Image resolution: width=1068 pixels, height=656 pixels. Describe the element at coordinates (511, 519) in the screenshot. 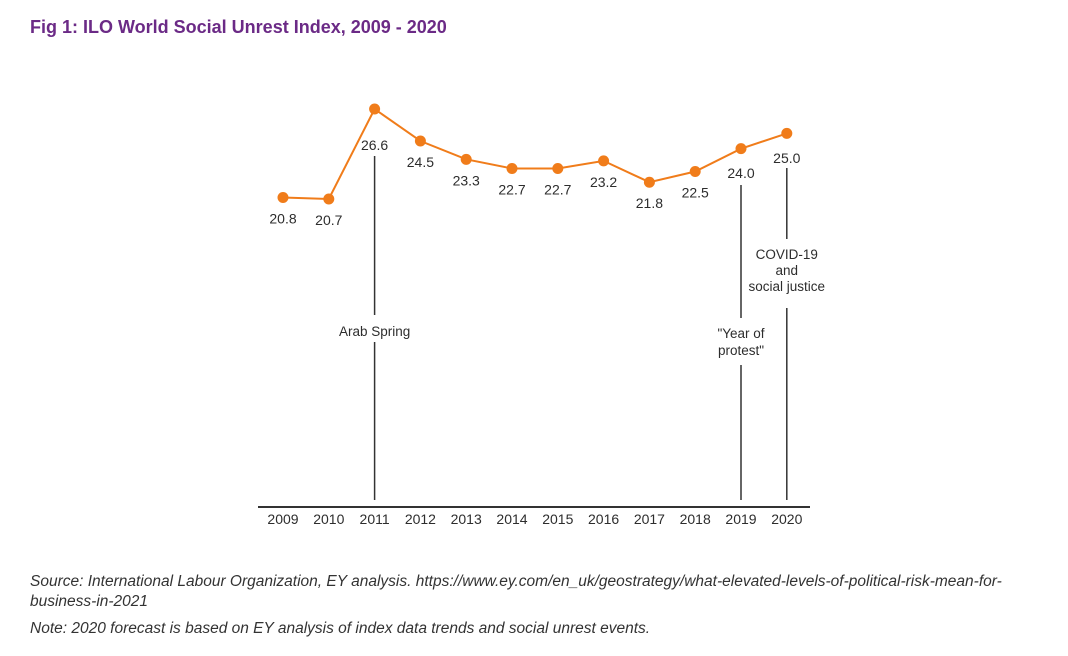

I see `x-tick-label: 2014` at that location.